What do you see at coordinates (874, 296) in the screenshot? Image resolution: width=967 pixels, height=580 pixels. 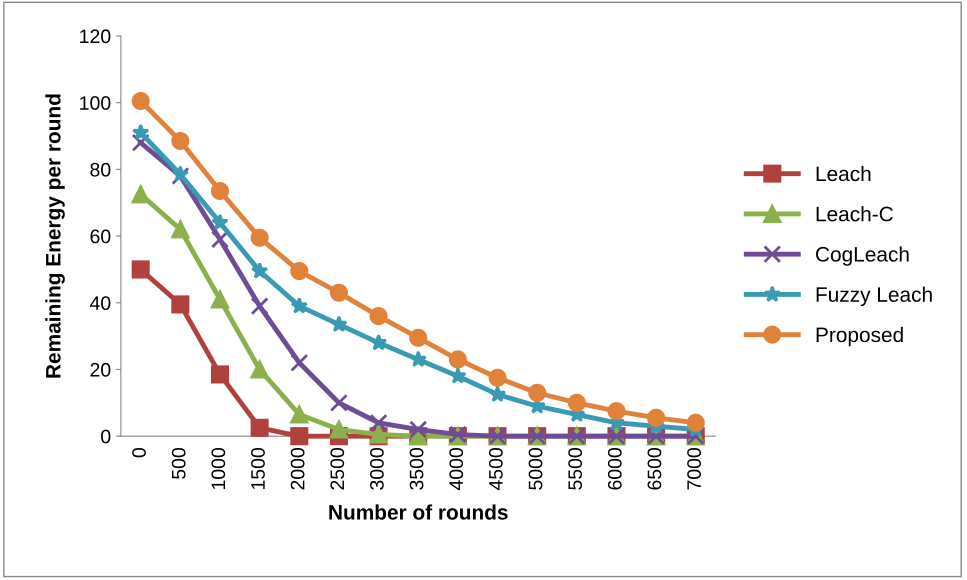 I see `legend-label: Fuzzy Leach` at bounding box center [874, 296].